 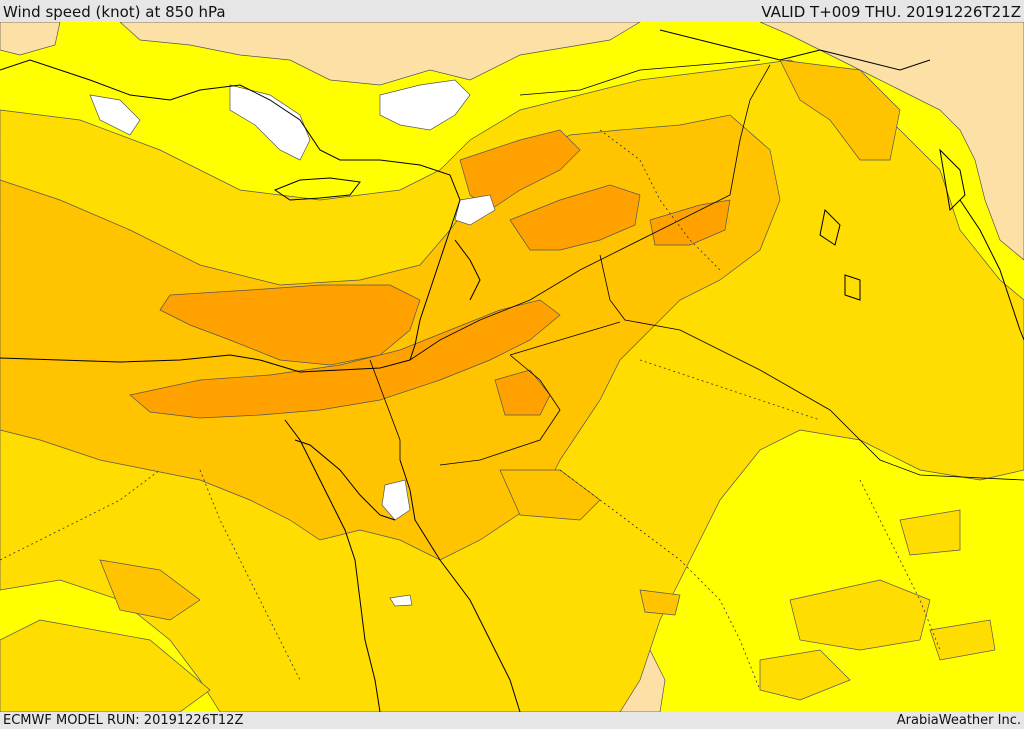 I want to click on credit-text: ArabiaWeather Inc., so click(x=958, y=720).